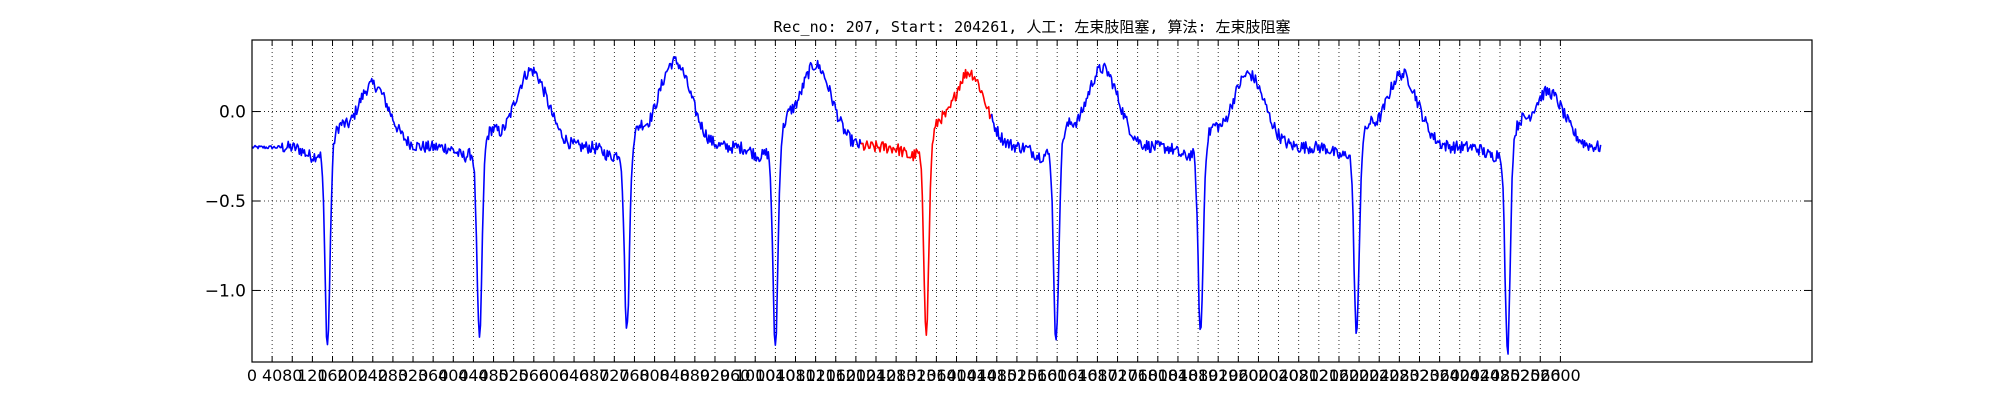 This screenshot has height=405, width=2000. What do you see at coordinates (473, 375) in the screenshot?
I see `x-tick-label: 440` at bounding box center [473, 375].